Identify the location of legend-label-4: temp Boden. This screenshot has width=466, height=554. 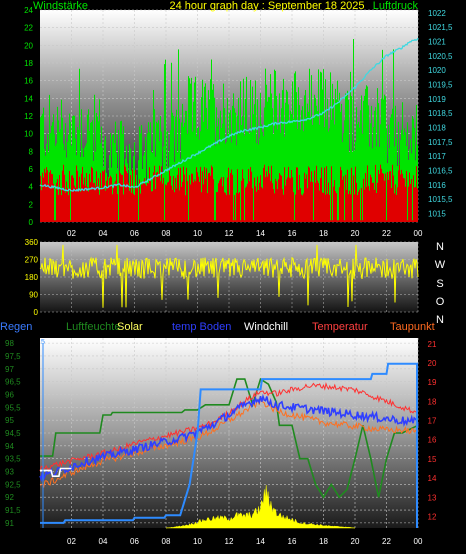
(201, 327).